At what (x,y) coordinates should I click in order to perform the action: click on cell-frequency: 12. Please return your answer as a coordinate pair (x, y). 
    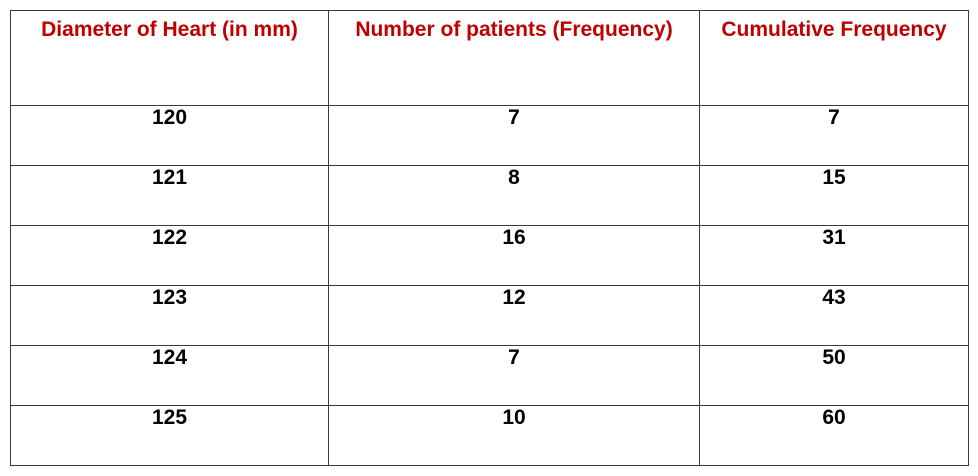
    Looking at the image, I should click on (514, 315).